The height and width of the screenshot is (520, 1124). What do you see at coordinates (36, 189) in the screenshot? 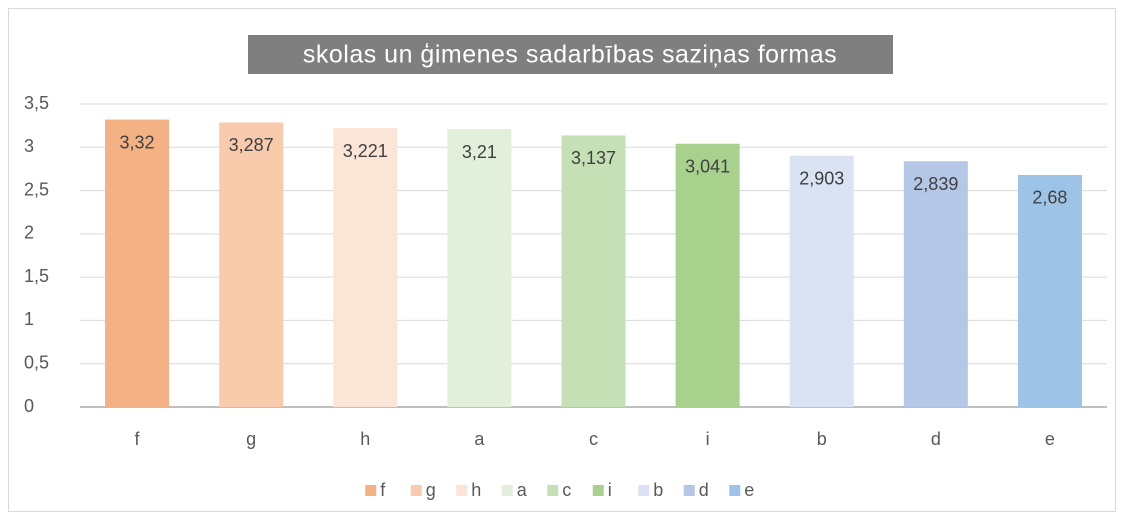
I see `y-tick-label: 2,5` at bounding box center [36, 189].